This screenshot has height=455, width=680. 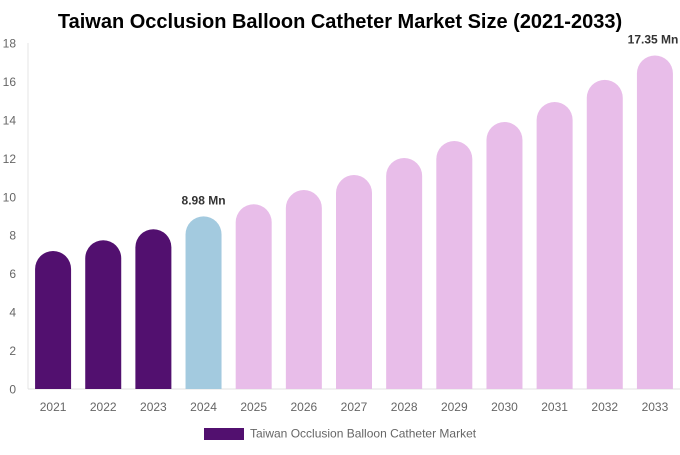 I want to click on bar-2031, so click(x=554, y=246).